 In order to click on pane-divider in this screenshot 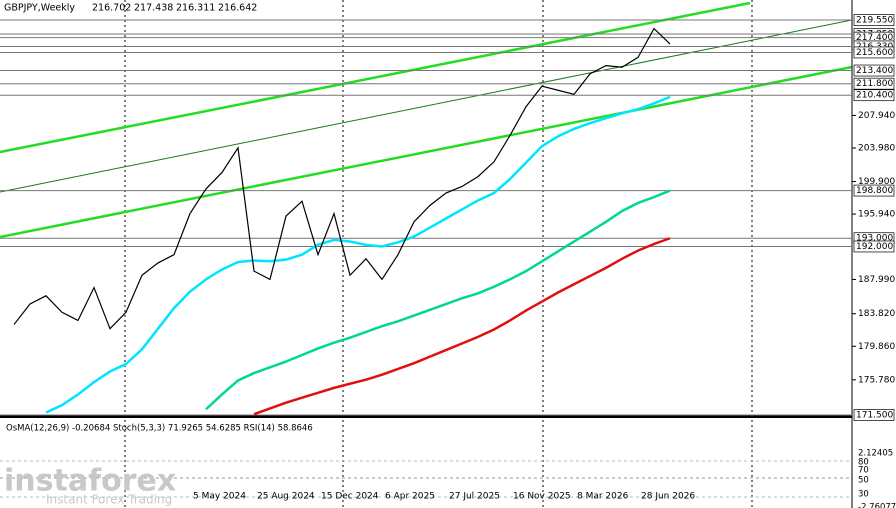, I will do `click(426, 416)`.